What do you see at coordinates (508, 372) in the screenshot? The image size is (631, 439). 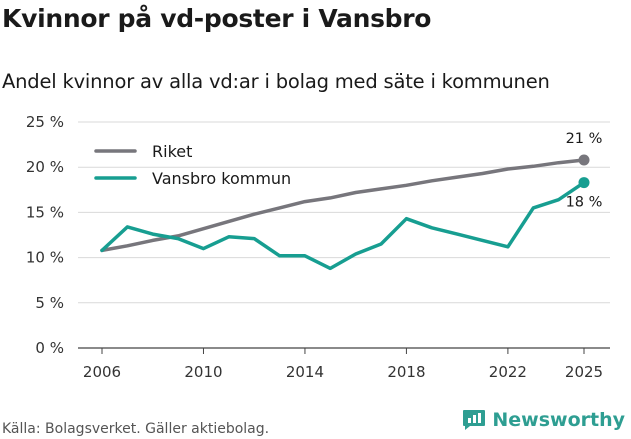 I see `x-tick-label: 2022` at bounding box center [508, 372].